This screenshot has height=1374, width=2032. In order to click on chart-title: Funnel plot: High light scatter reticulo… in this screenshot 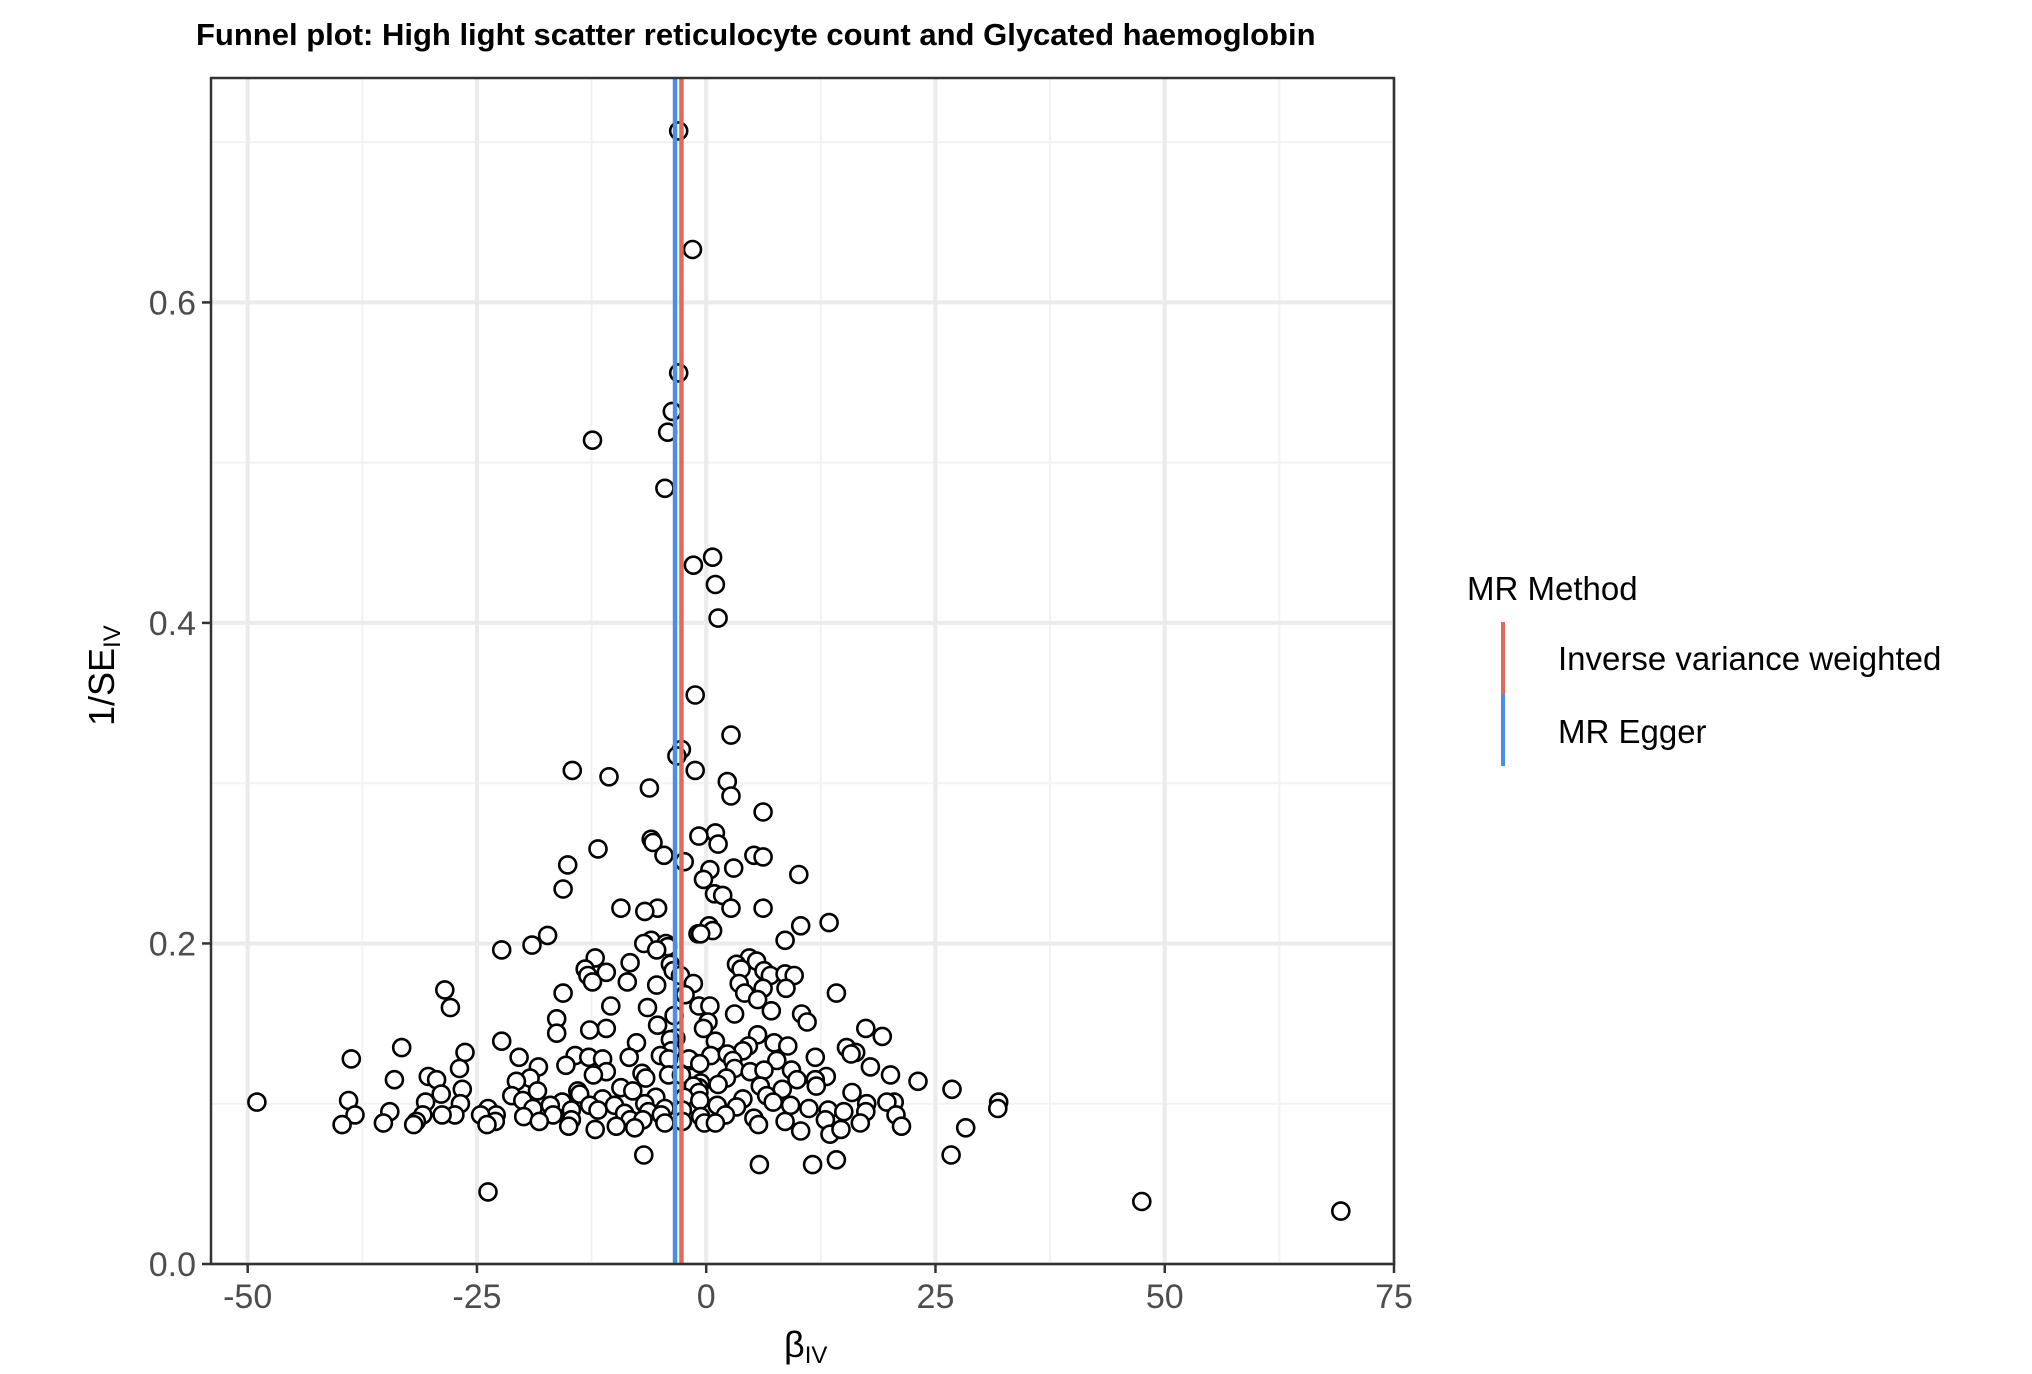, I will do `click(756, 34)`.